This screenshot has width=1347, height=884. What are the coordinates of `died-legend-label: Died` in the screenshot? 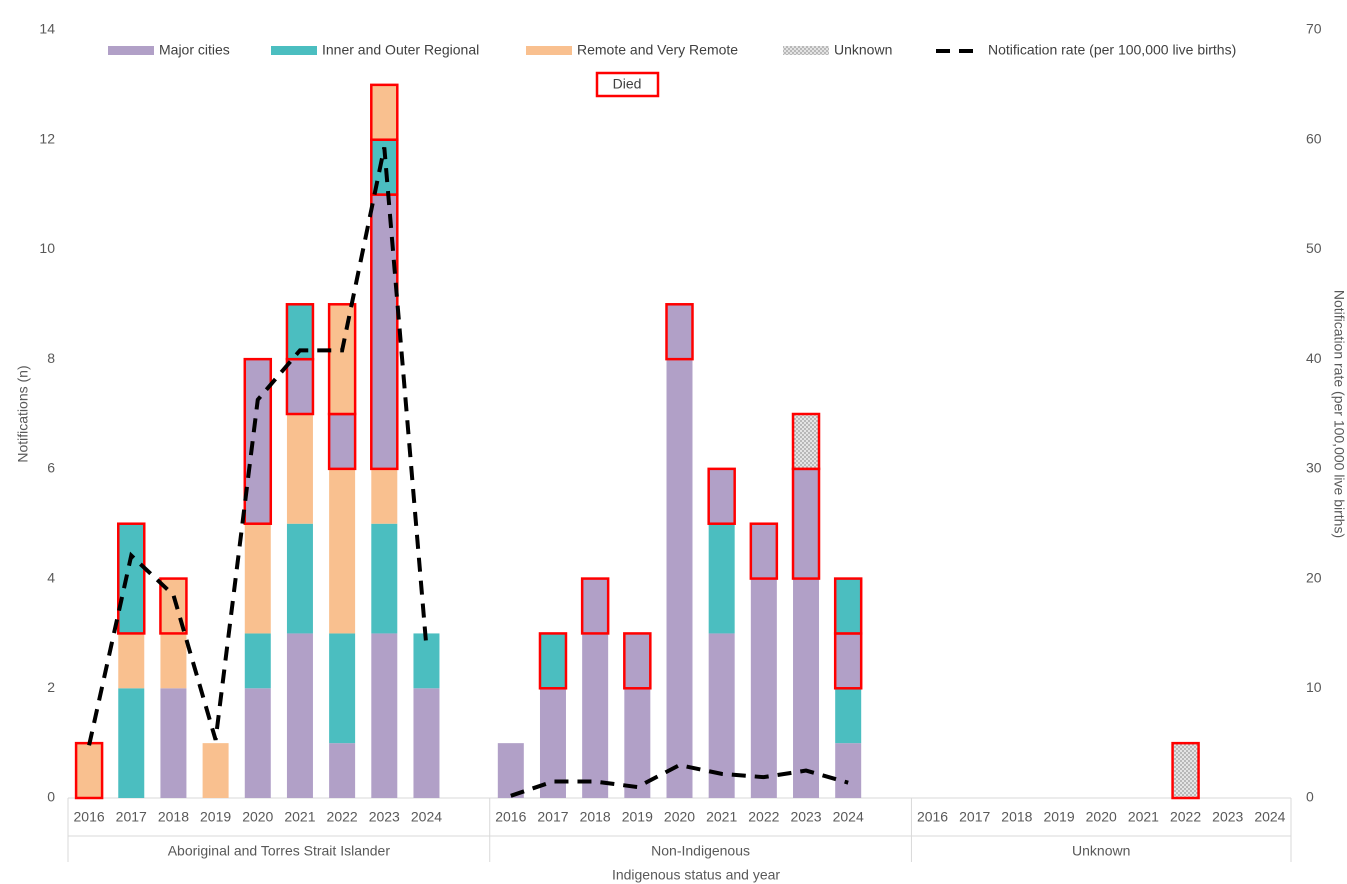 It's located at (627, 84).